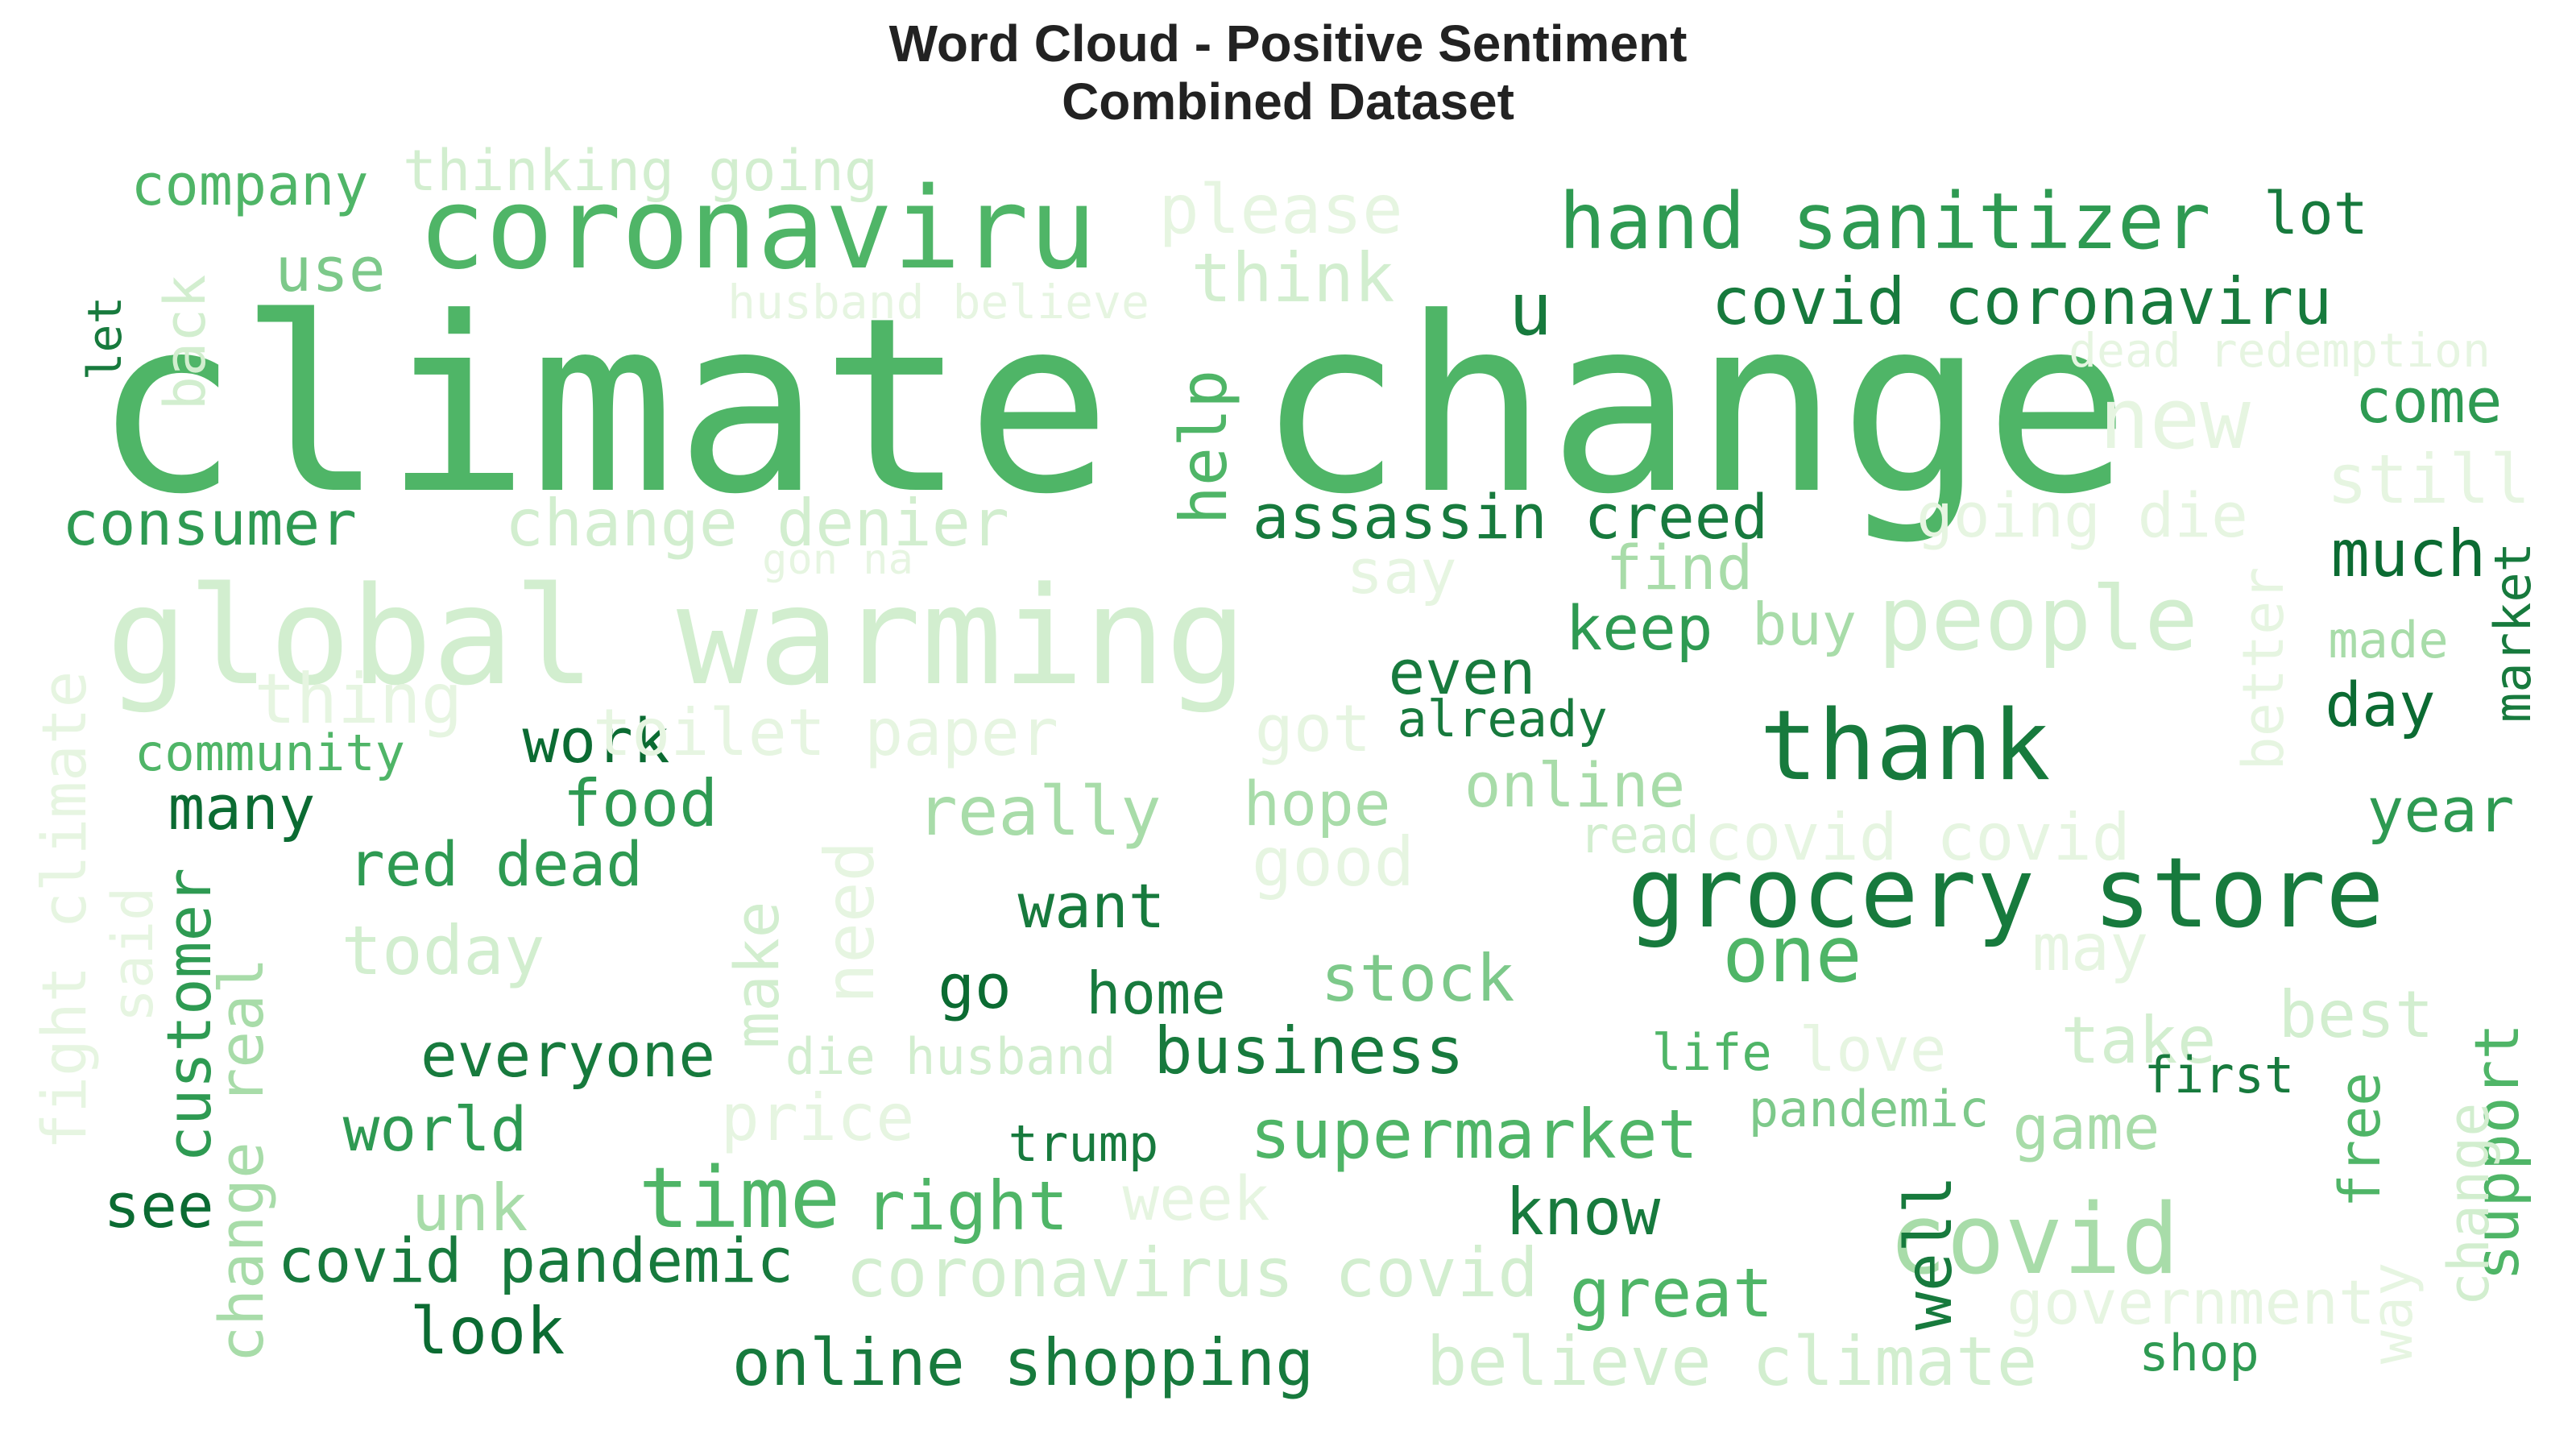  Describe the element at coordinates (1928, 1253) in the screenshot. I see `word-cloud-term: well` at that location.